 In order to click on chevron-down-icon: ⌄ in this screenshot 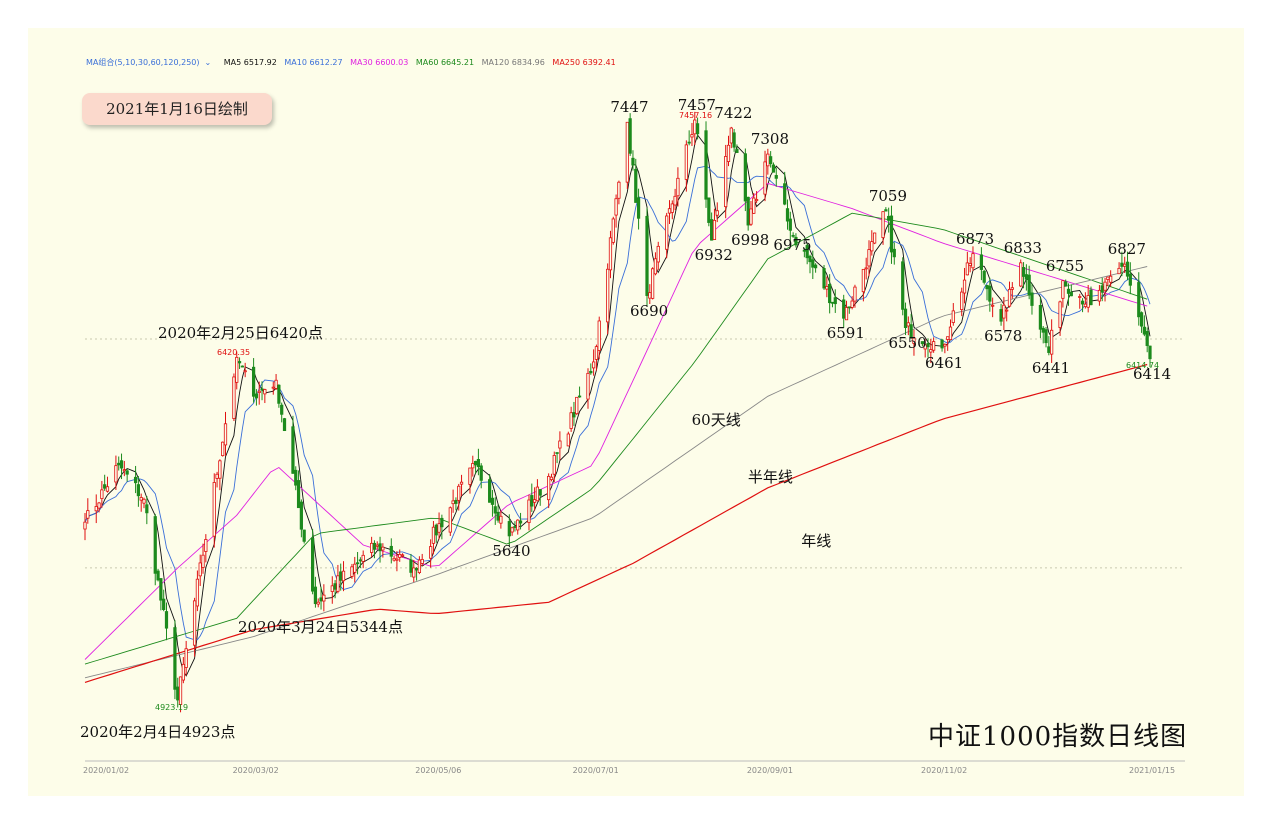, I will do `click(208, 62)`.